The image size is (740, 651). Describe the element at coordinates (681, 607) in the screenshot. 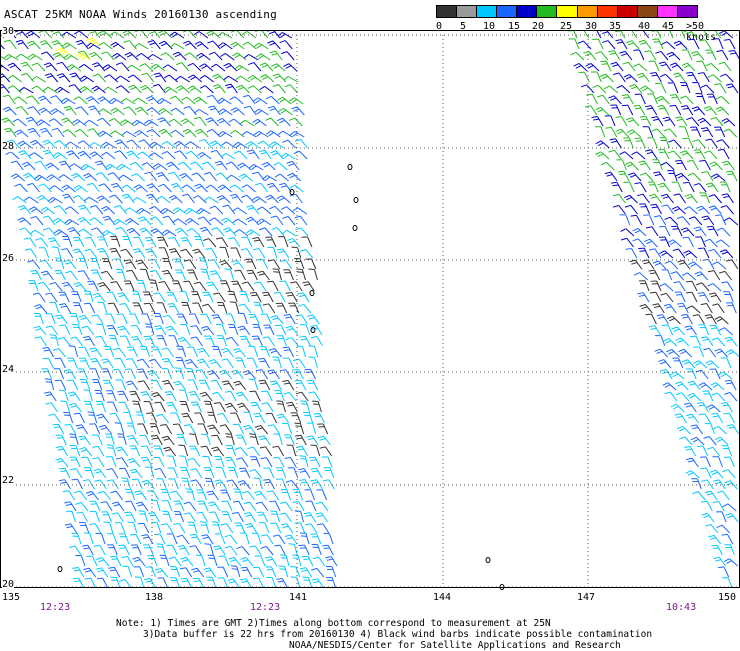

I see `time-label-right: 10:43` at that location.